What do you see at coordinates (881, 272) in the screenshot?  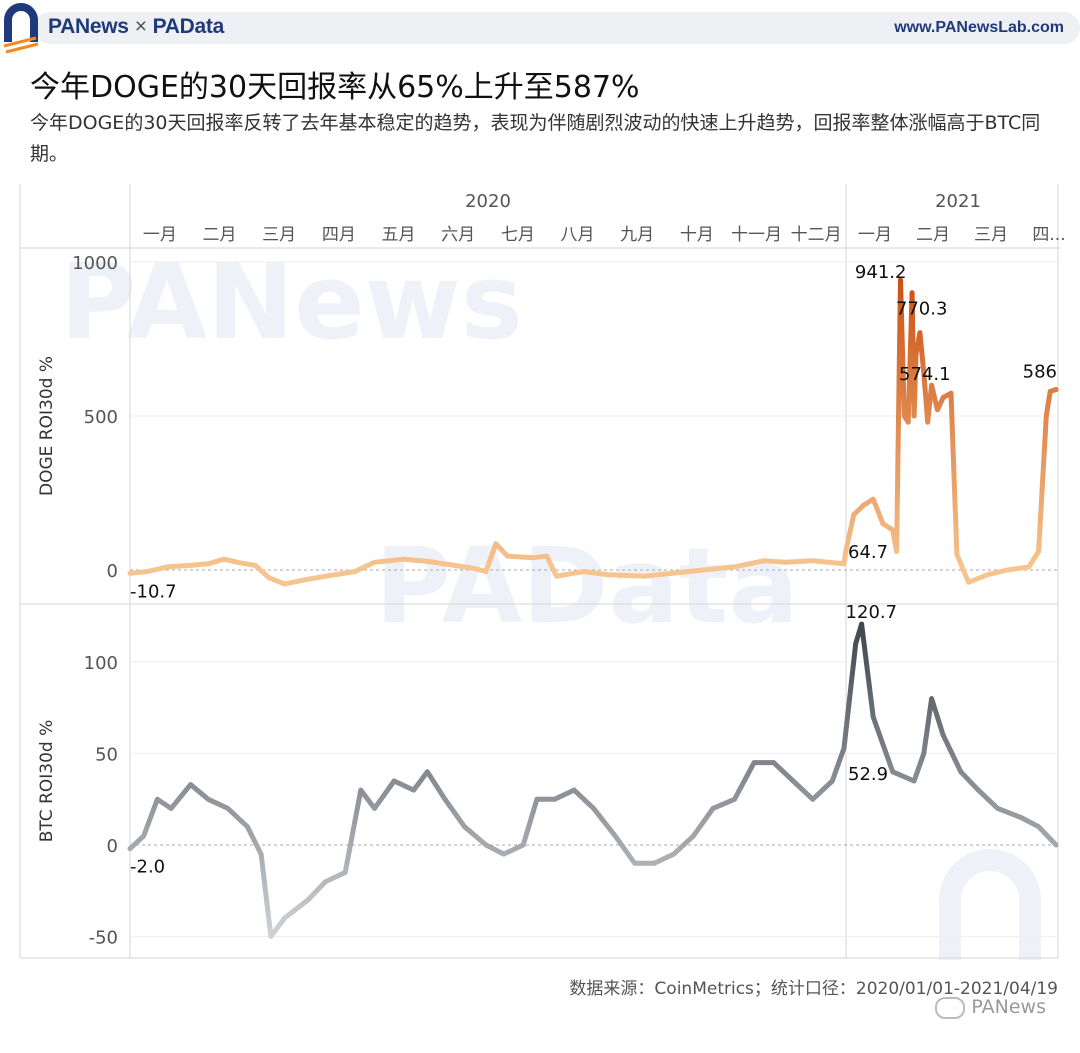 I see `data-label: 941.2` at bounding box center [881, 272].